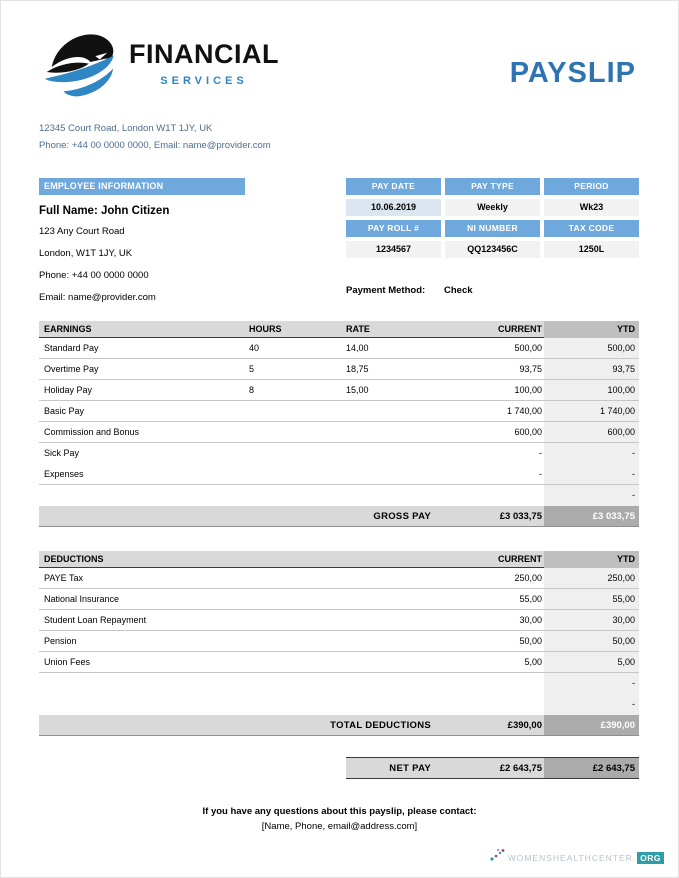 The height and width of the screenshot is (878, 679). What do you see at coordinates (492, 249) in the screenshot?
I see `ni-number-value: QQ123456C` at bounding box center [492, 249].